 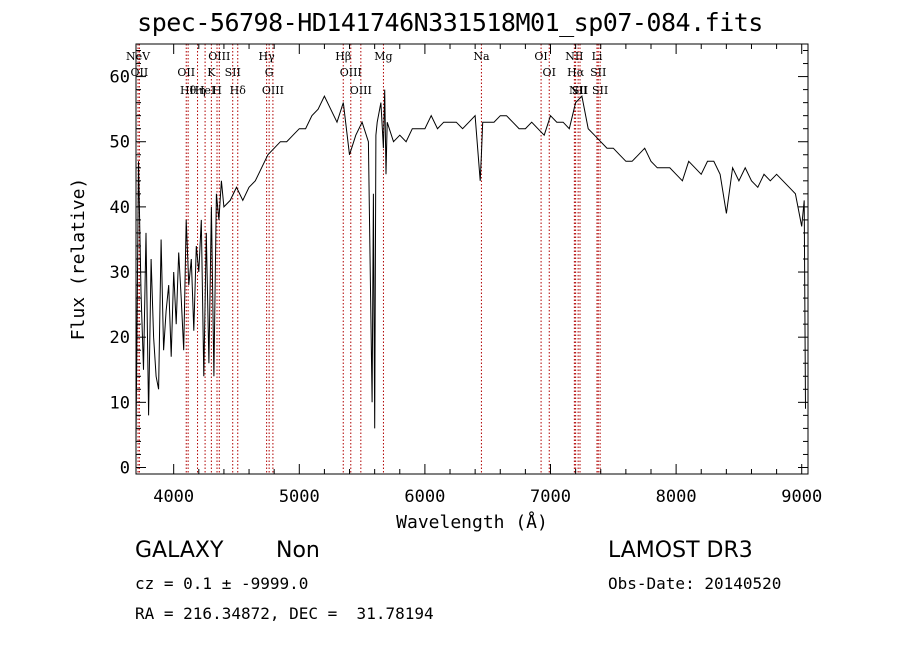 What do you see at coordinates (125, 468) in the screenshot?
I see `y-tick-label: 0` at bounding box center [125, 468].